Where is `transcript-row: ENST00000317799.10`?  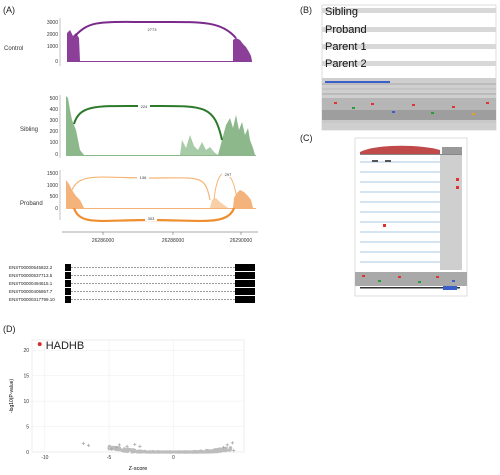
transcript-row: ENST00000317799.10 is located at coordinates (132, 299).